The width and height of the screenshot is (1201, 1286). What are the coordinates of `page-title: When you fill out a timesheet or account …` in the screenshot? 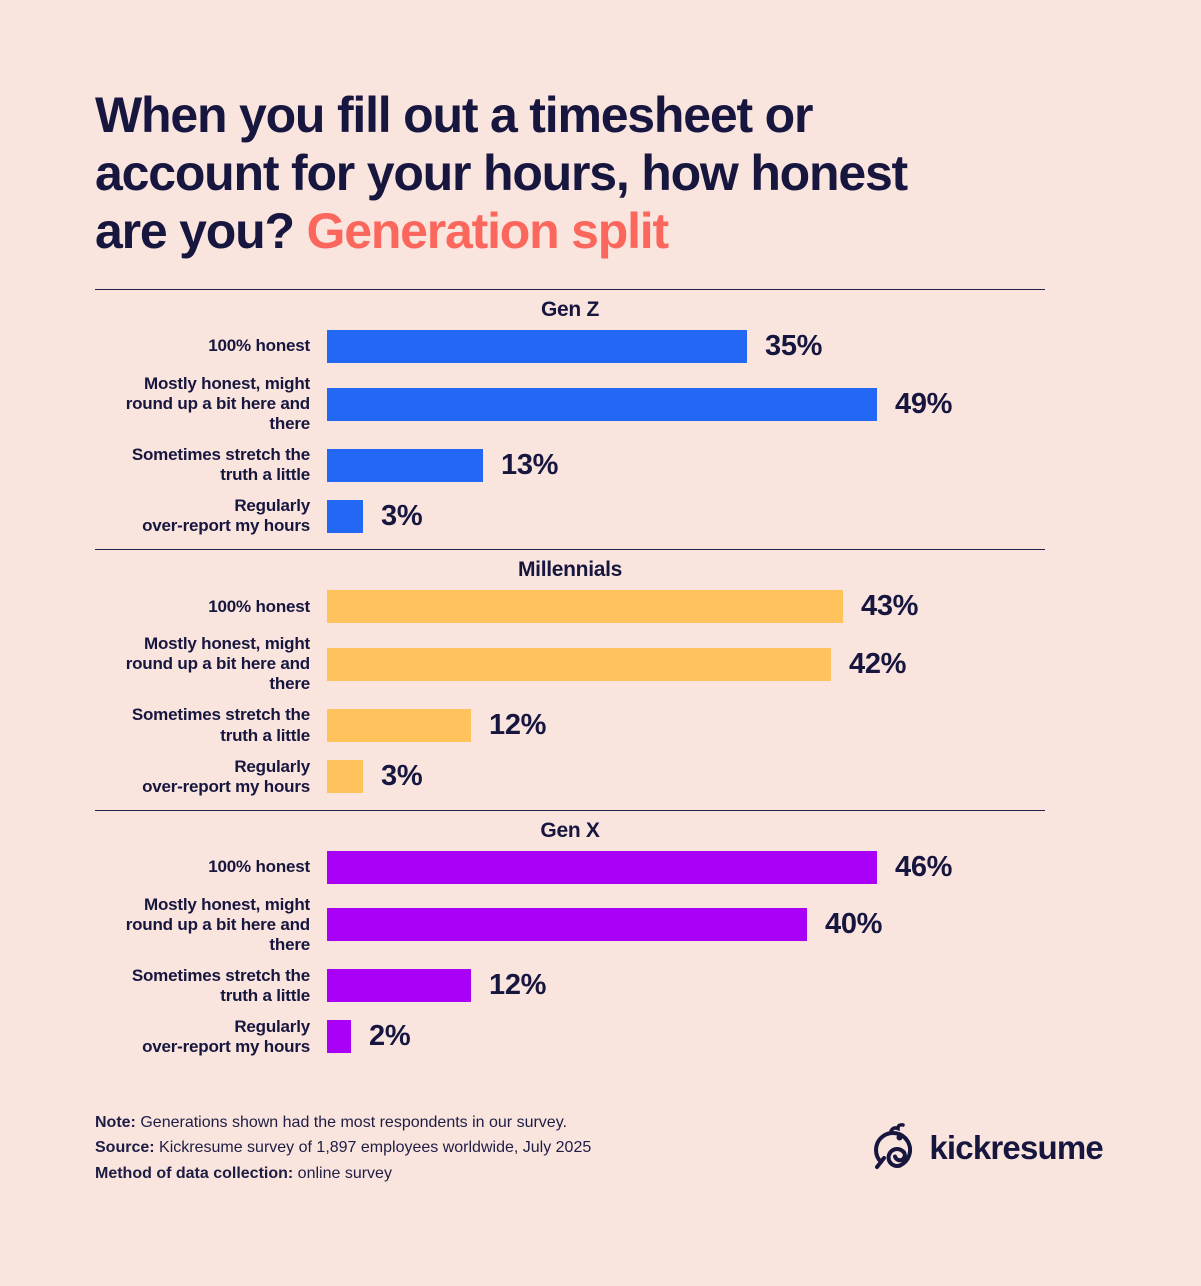 It's located at (501, 173).